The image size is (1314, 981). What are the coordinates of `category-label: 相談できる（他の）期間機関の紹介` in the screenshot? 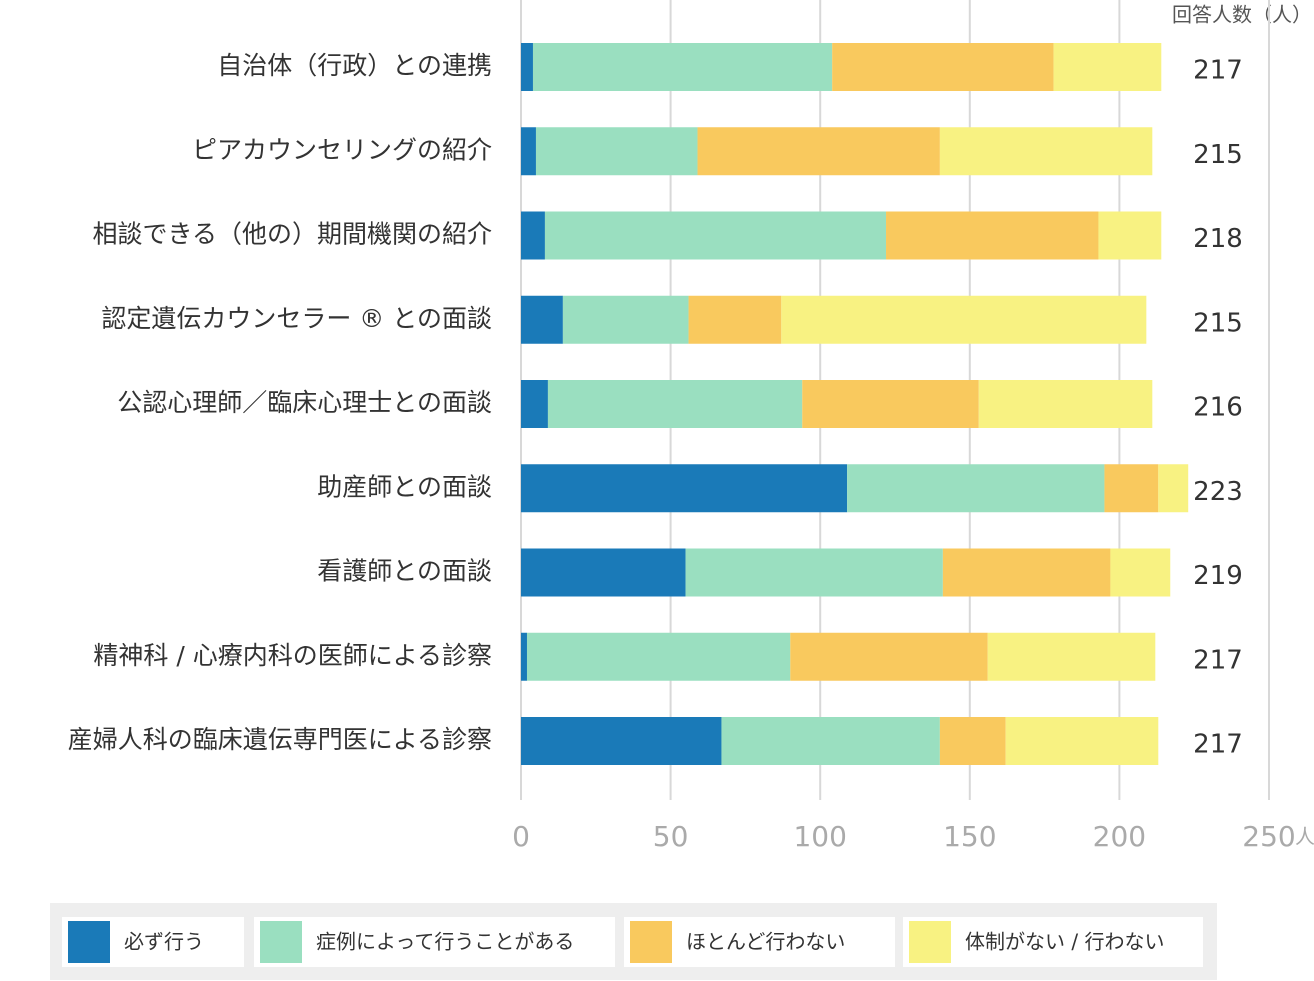 It's located at (292, 234).